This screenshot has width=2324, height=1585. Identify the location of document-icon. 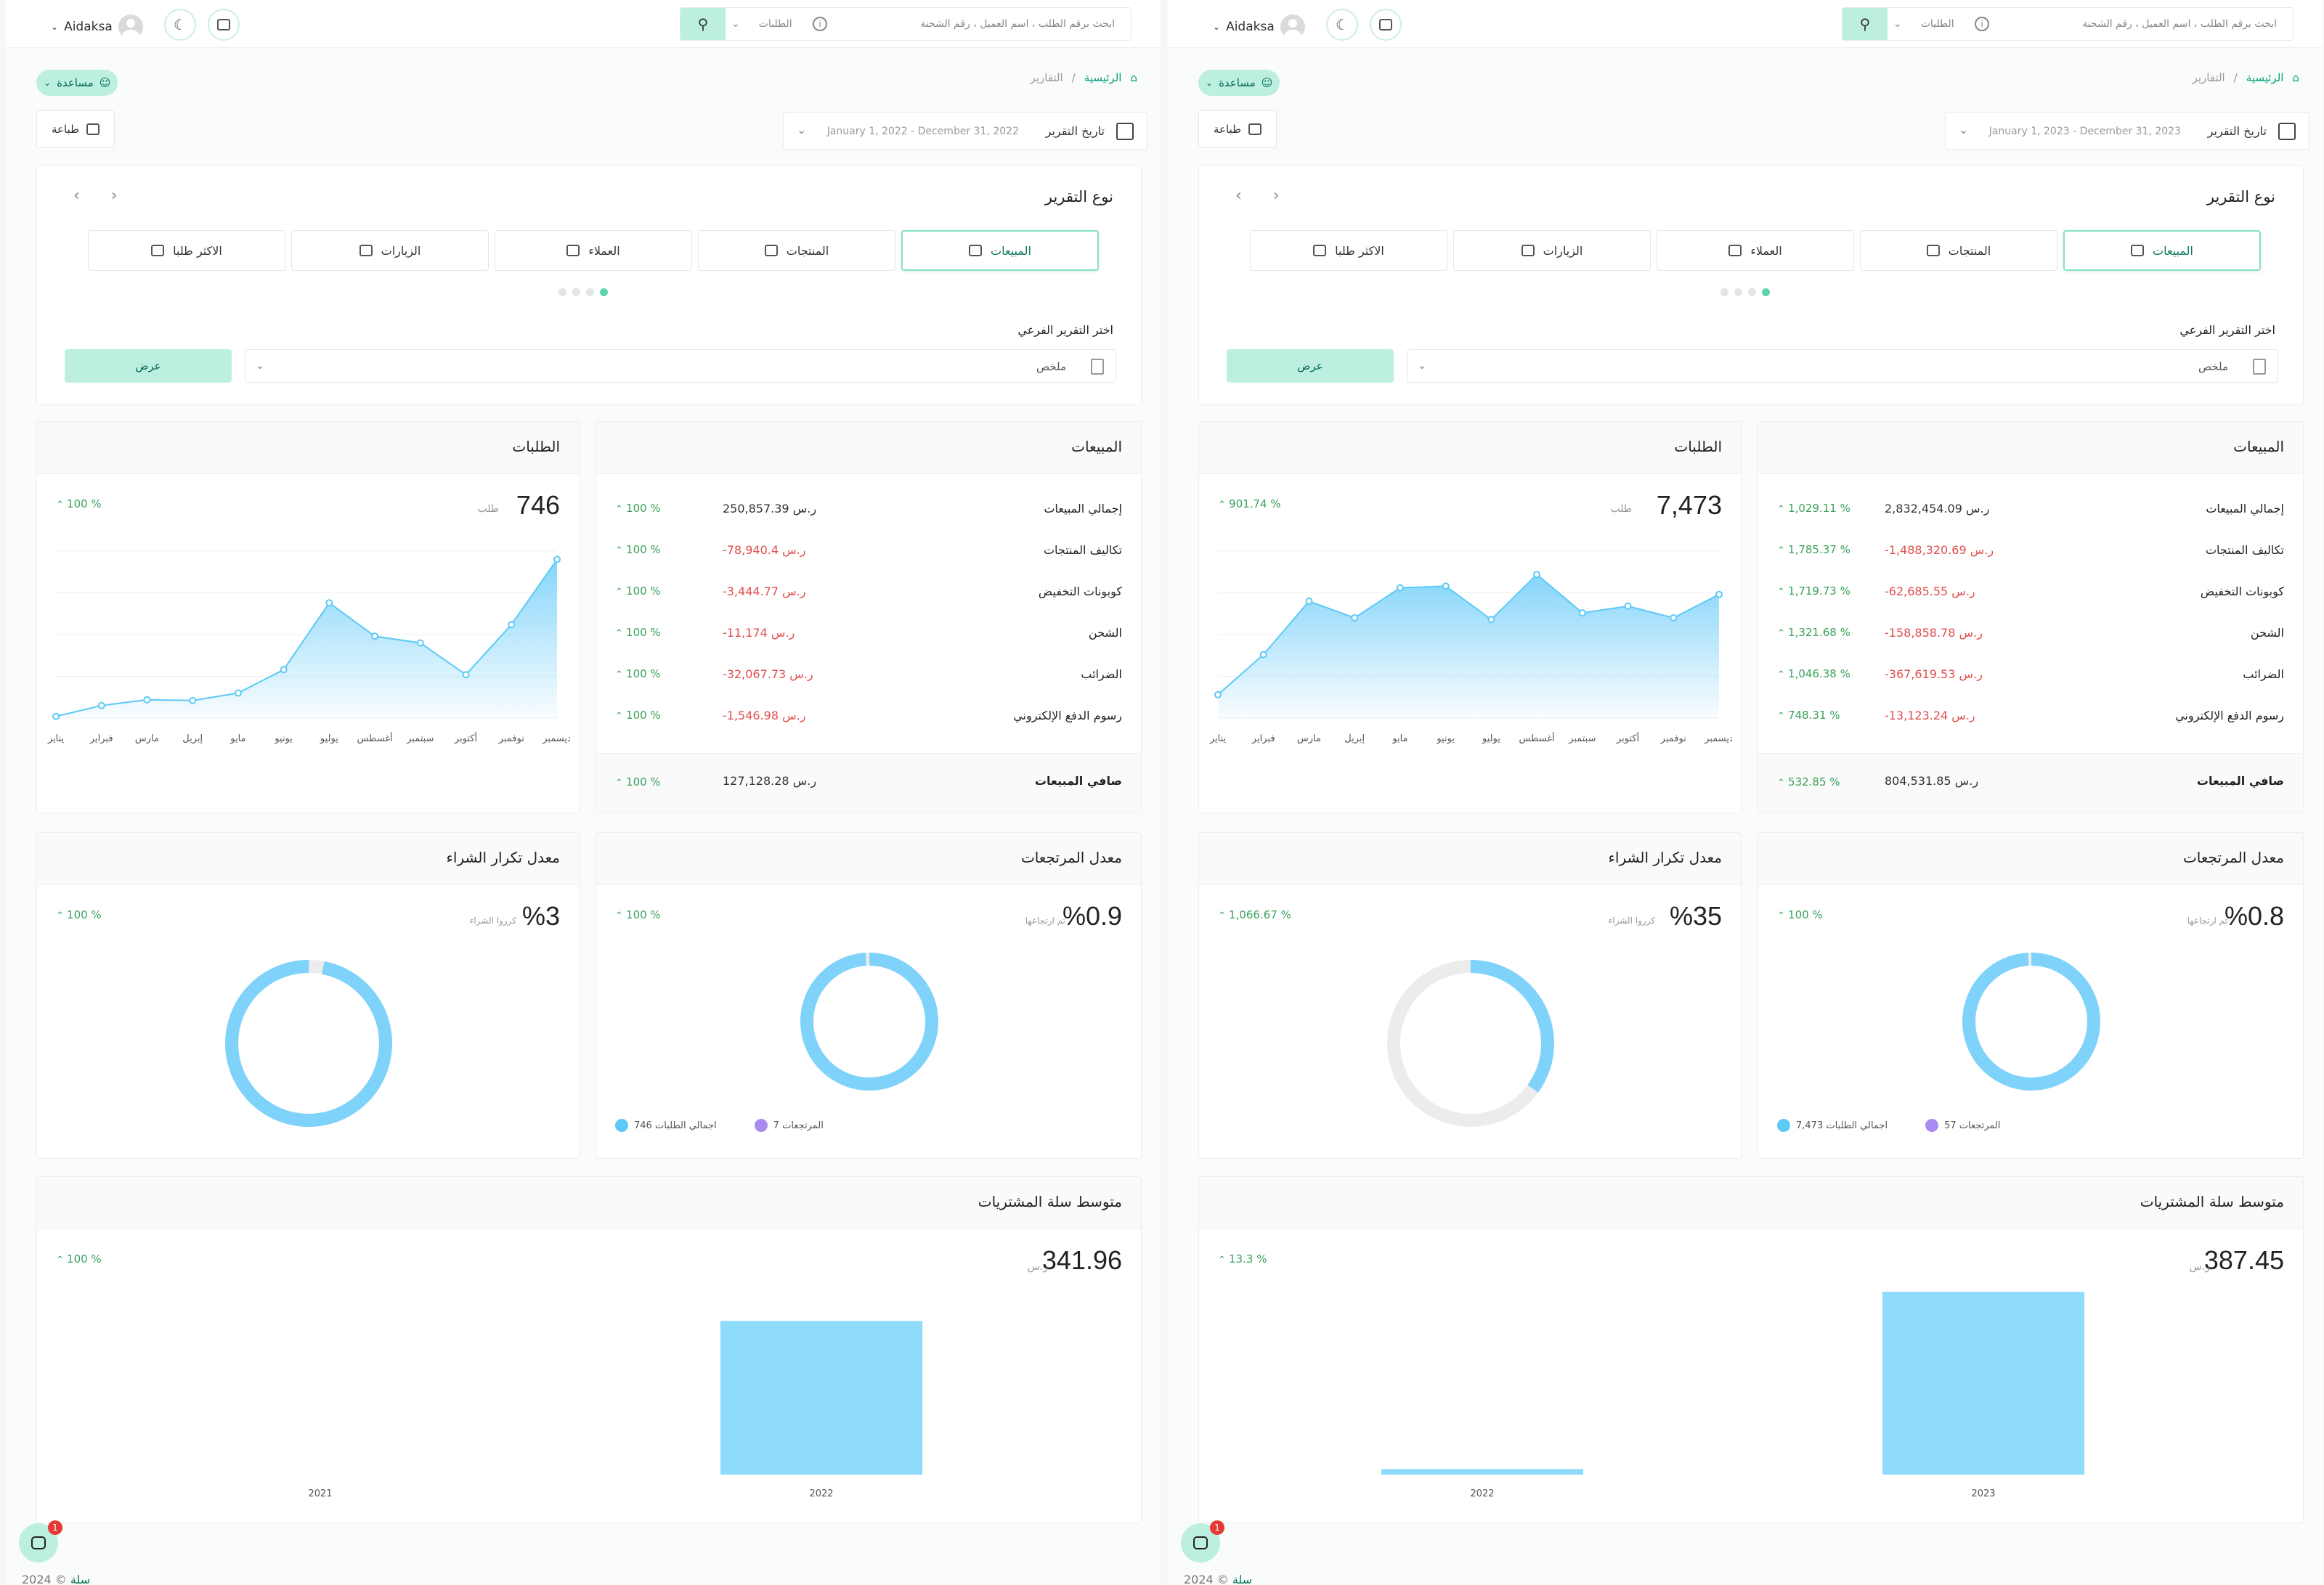
(1097, 367).